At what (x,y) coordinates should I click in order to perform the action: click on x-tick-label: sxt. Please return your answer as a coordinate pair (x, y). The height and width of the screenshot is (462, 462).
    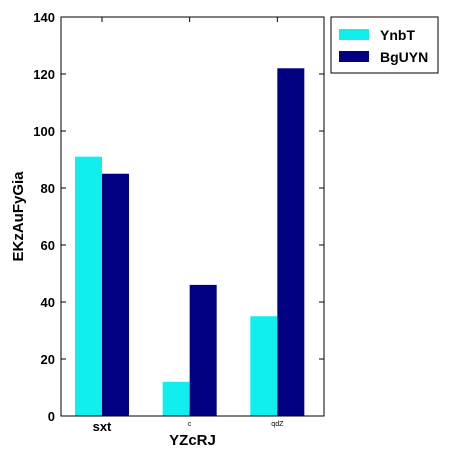
    Looking at the image, I should click on (102, 426).